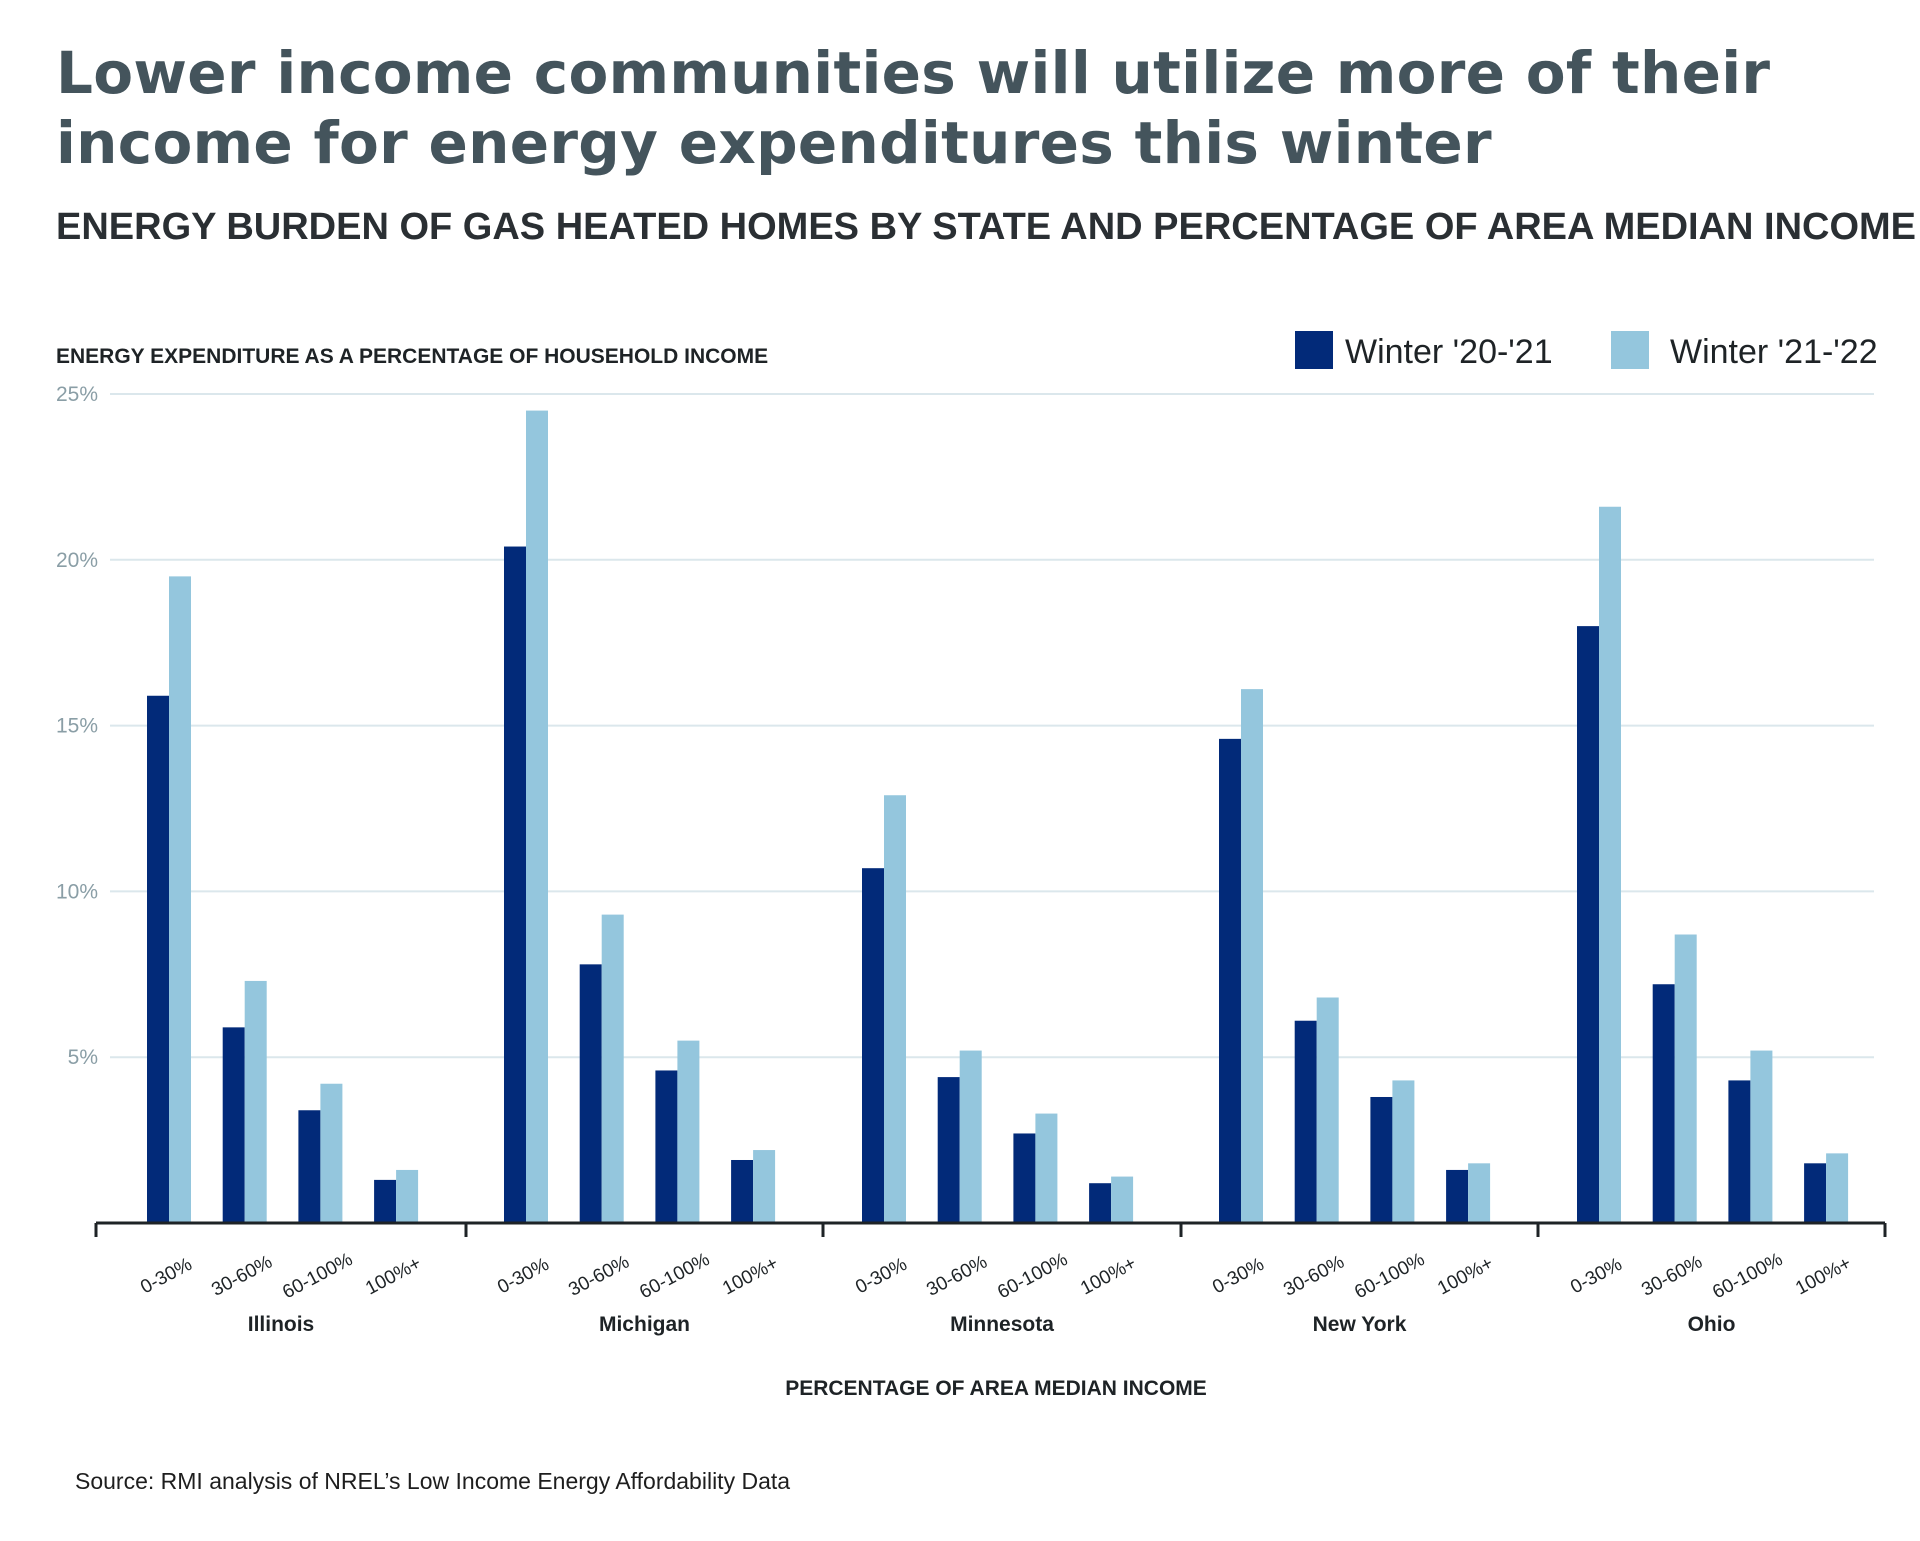 This screenshot has width=1920, height=1541. What do you see at coordinates (77, 891) in the screenshot?
I see `y-tick-label-10: 10%` at bounding box center [77, 891].